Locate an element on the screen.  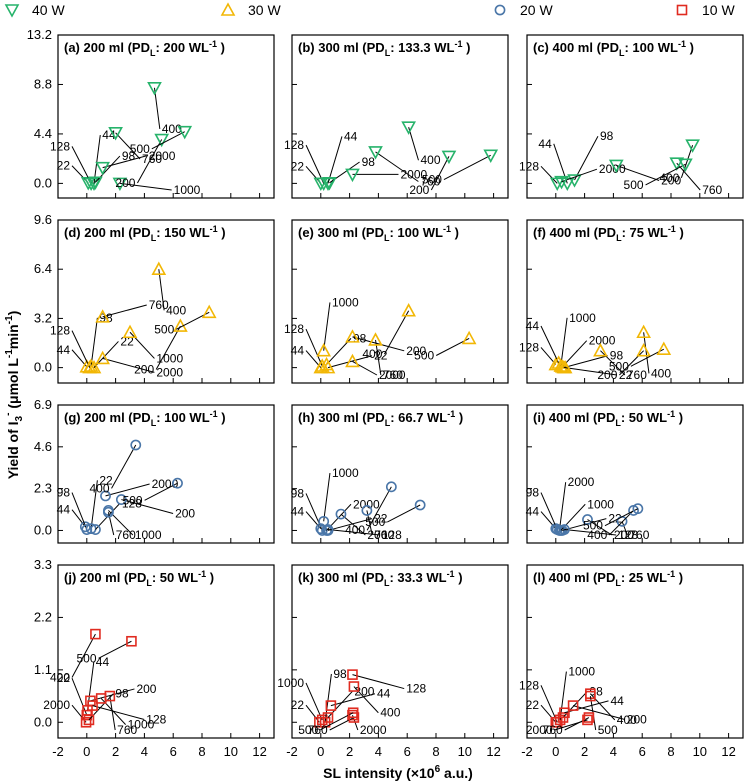
point-label: 98 is located at coordinates (596, 691).